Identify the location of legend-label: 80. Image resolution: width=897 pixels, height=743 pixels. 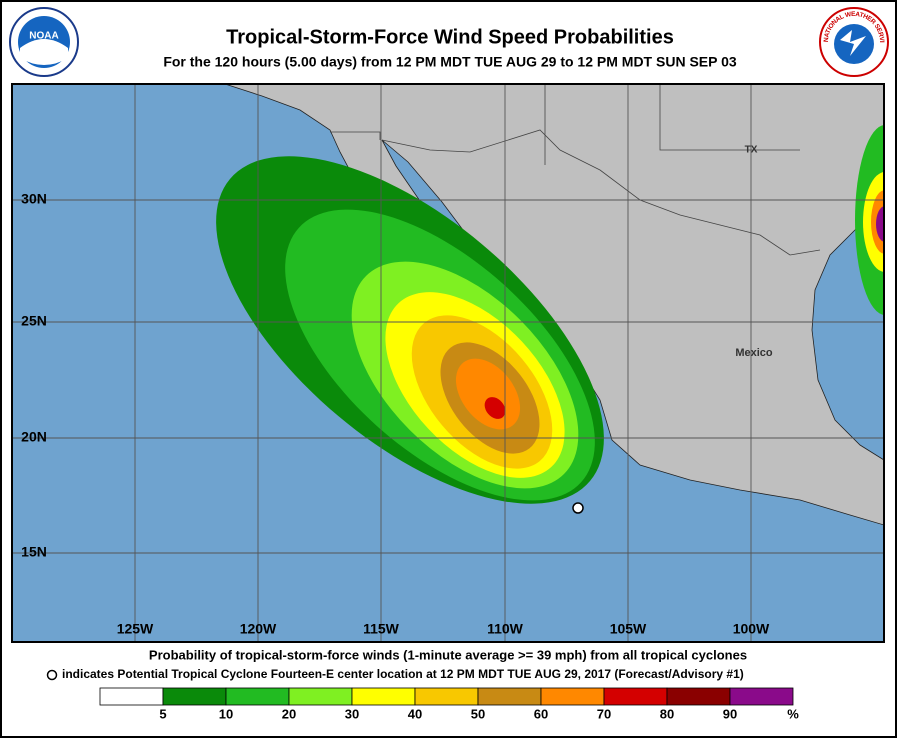
(667, 713).